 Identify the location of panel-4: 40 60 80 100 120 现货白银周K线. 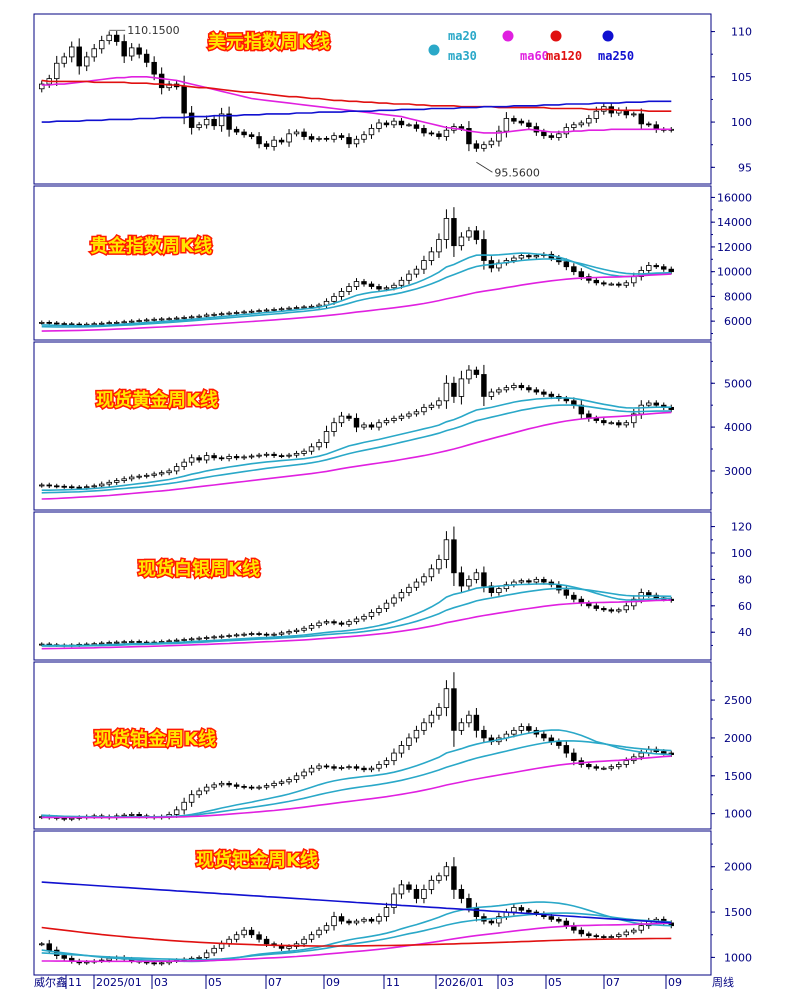
(392, 586).